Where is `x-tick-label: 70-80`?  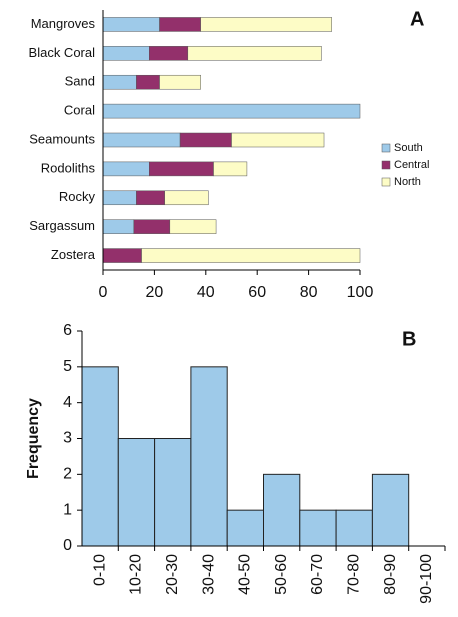
x-tick-label: 70-80 is located at coordinates (353, 574).